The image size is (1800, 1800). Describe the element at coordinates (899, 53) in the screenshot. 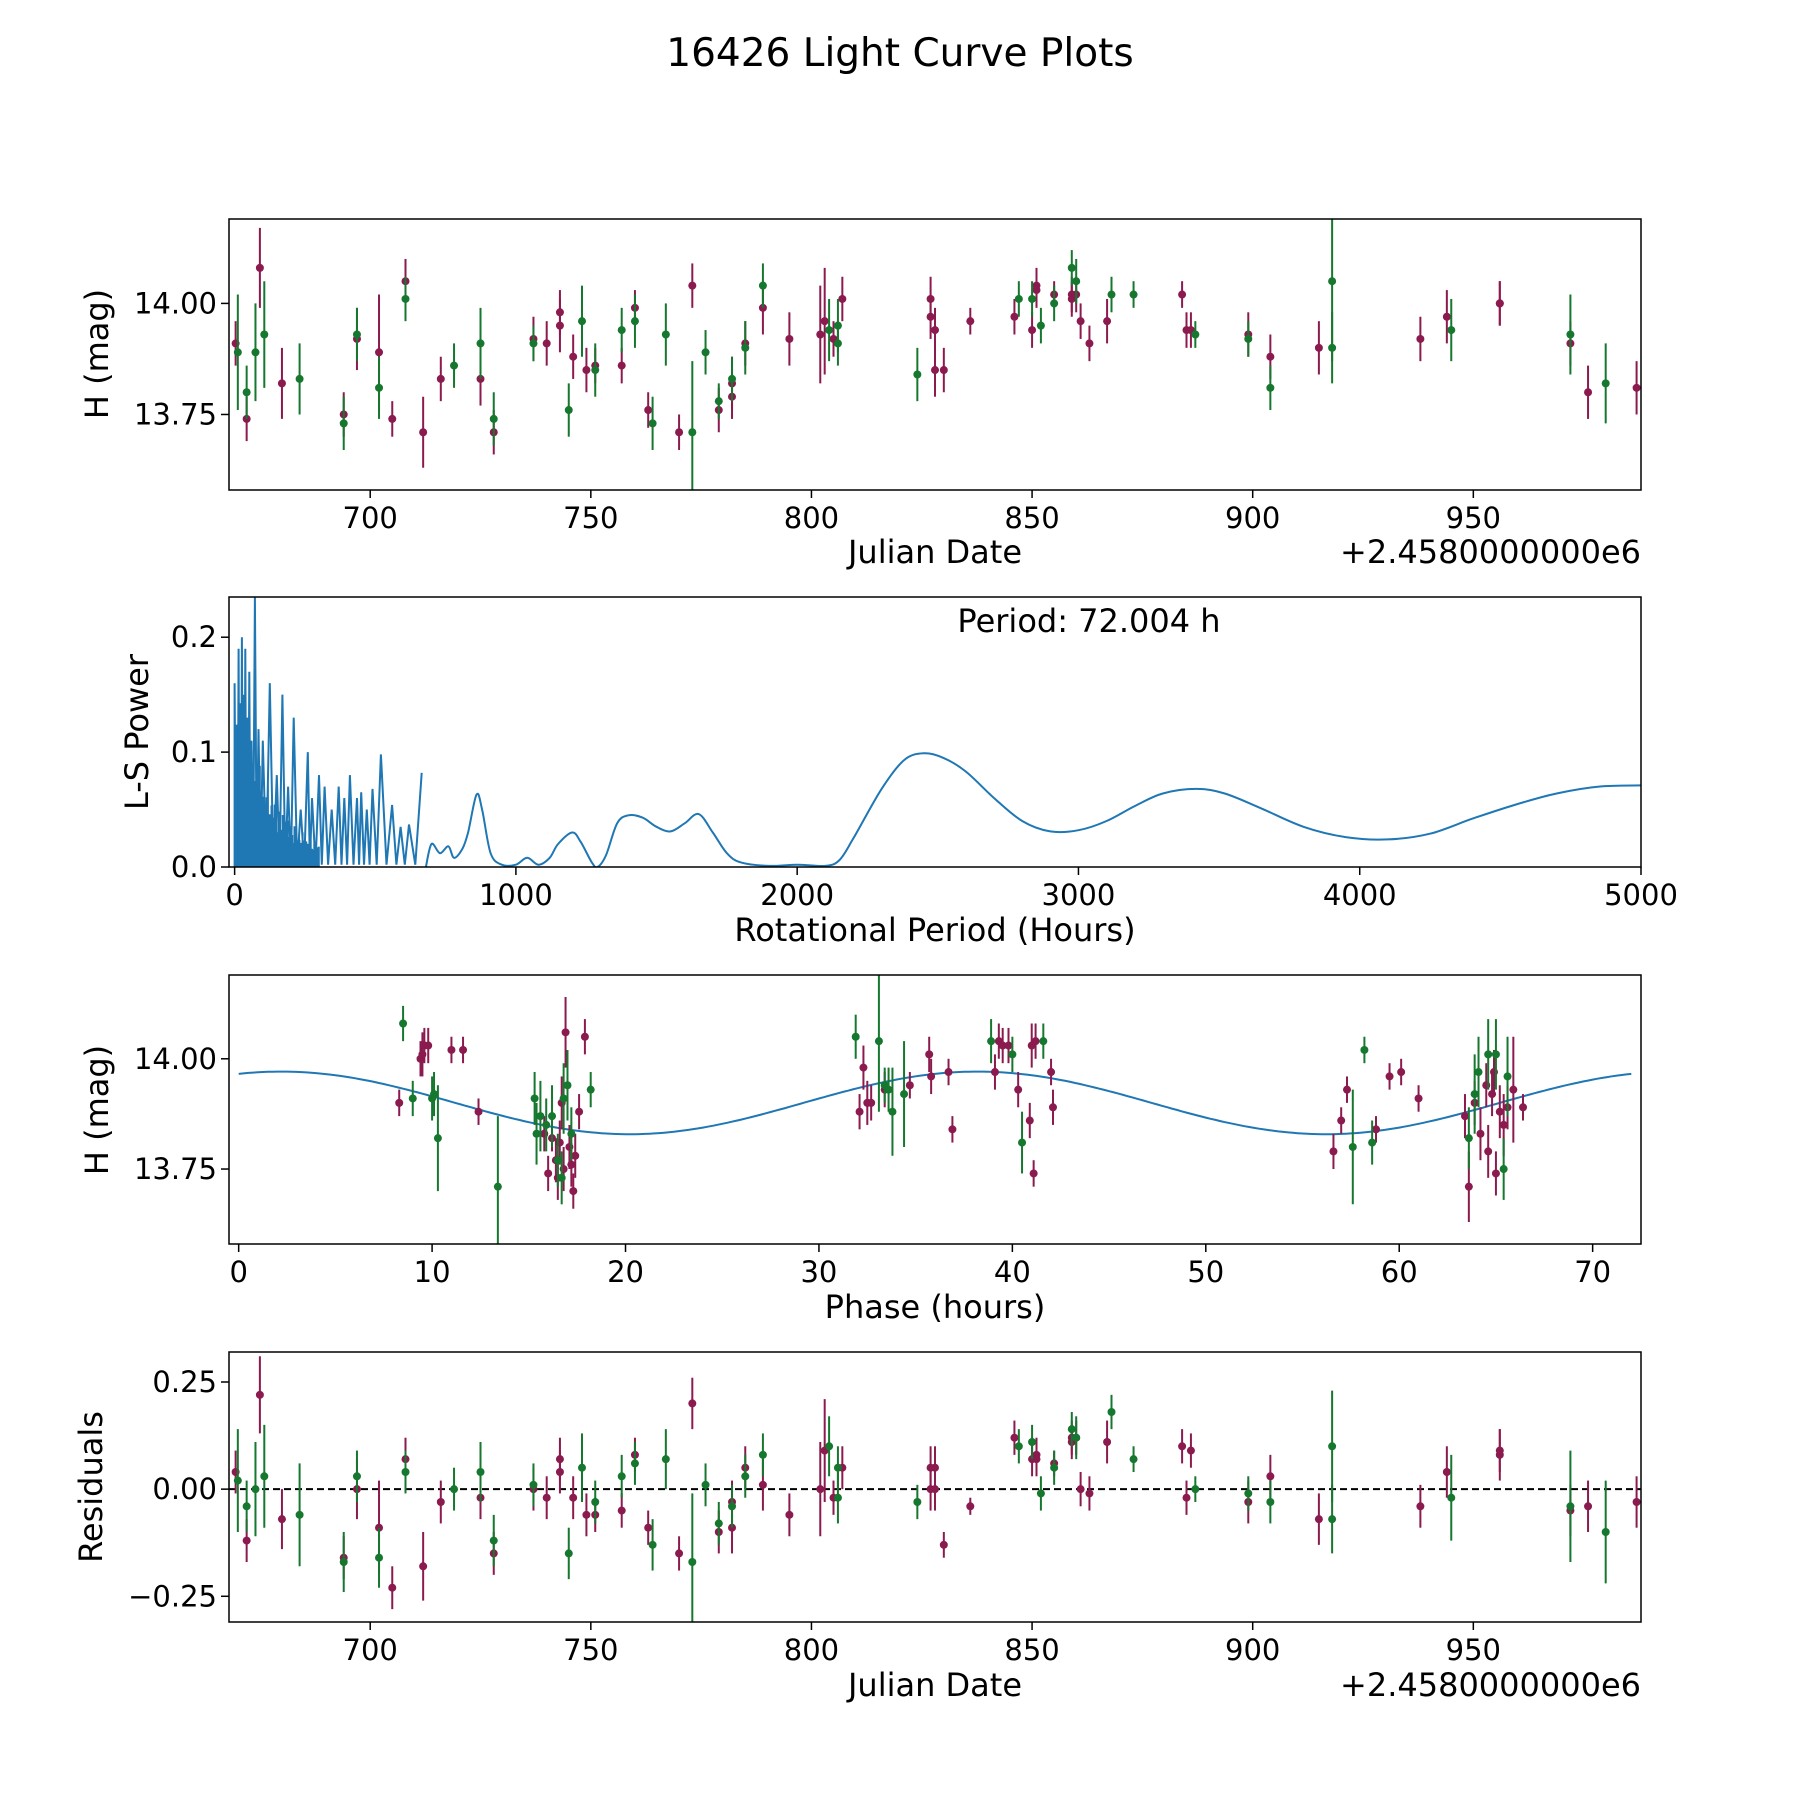

I see `figure-title: 16426 Light Curve Plots` at that location.